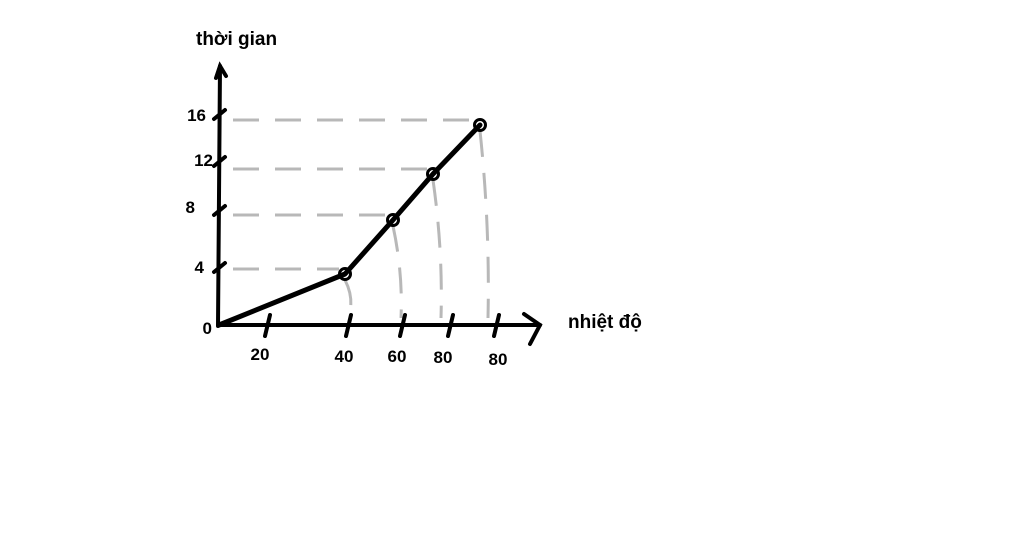  I want to click on y-axis-title: thời gian, so click(236, 39).